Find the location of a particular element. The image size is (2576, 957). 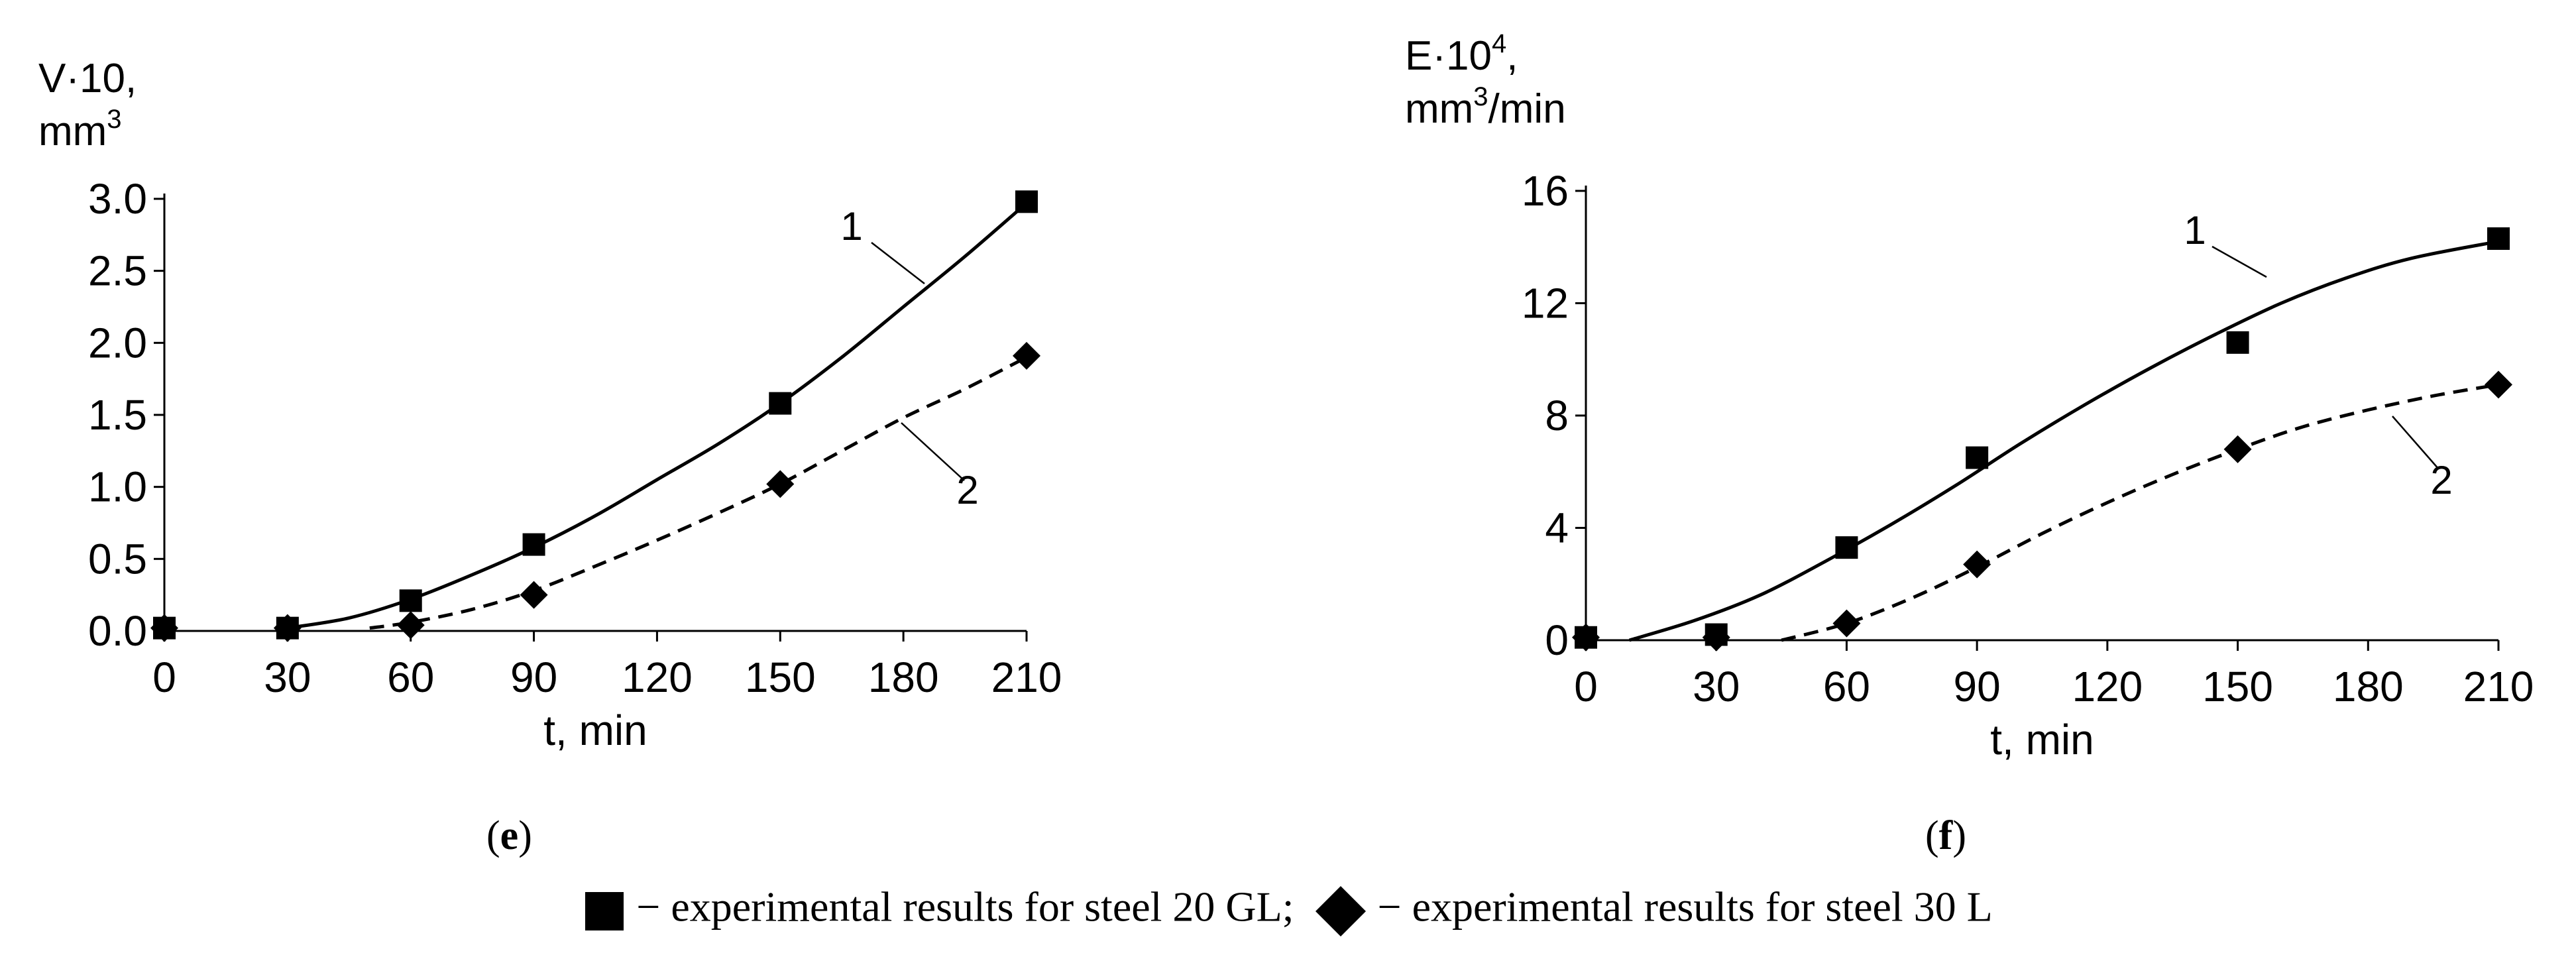

y-tick-label: 3.0 is located at coordinates (117, 199).